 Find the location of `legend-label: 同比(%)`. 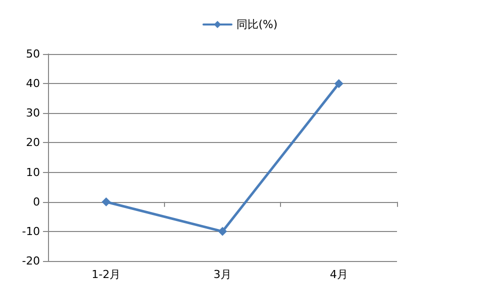

legend-label: 同比(%) is located at coordinates (257, 24).